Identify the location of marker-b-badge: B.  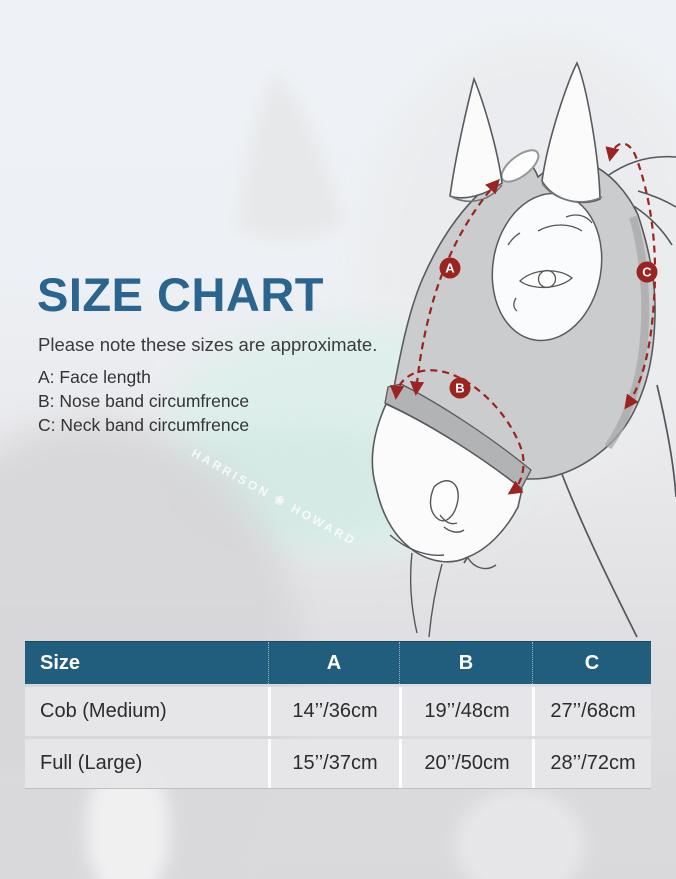
(460, 388).